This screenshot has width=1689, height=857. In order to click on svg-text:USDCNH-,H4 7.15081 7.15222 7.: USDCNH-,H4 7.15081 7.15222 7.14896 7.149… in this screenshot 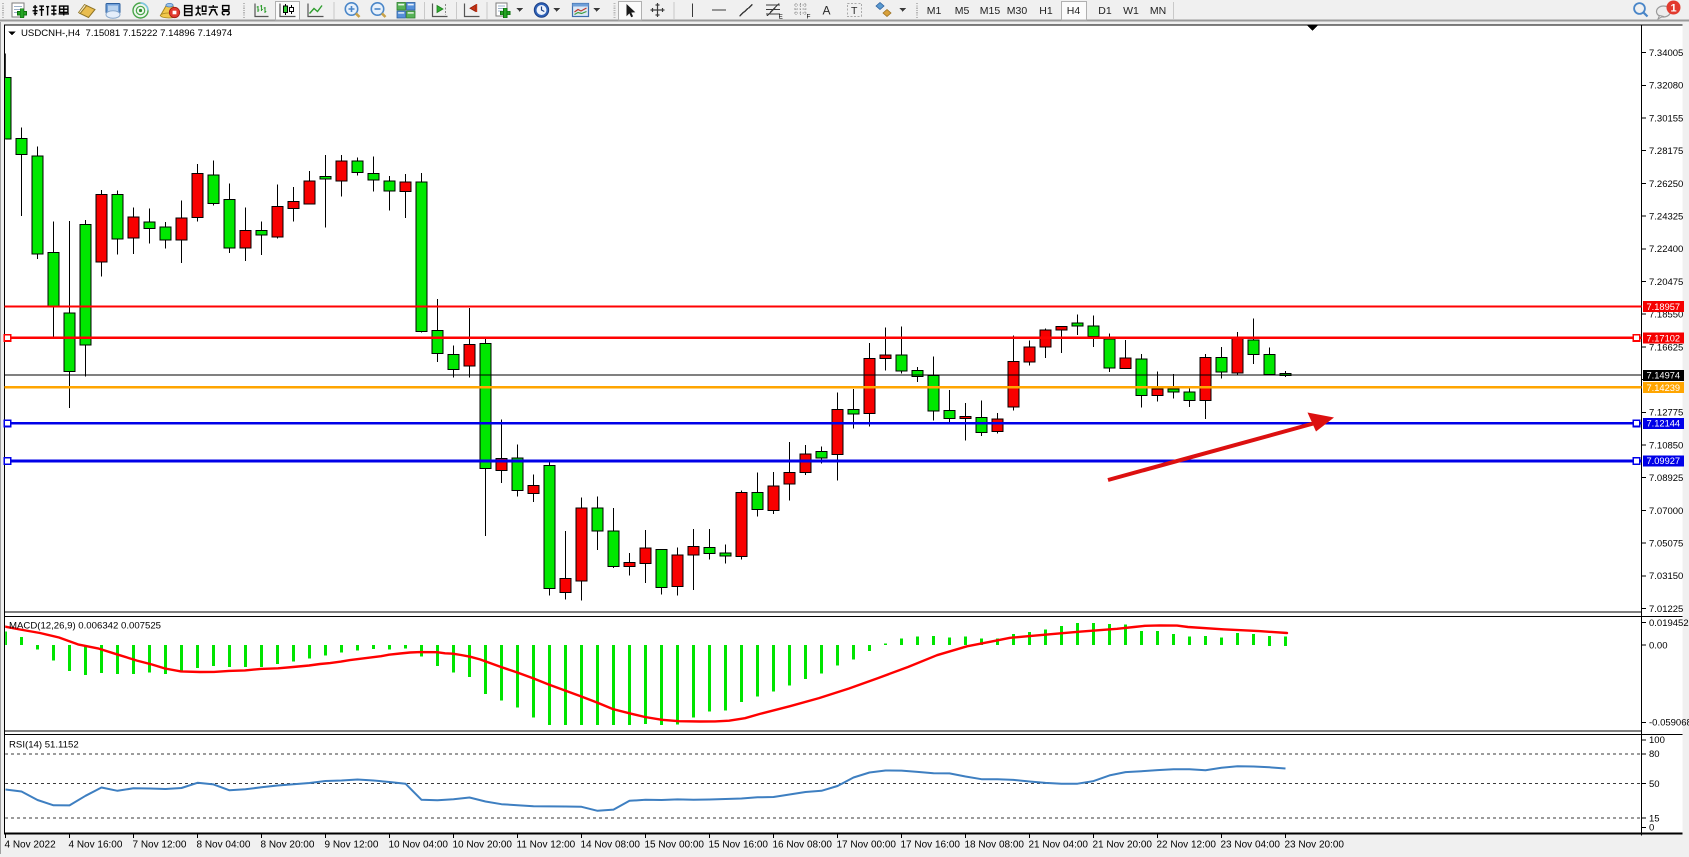, I will do `click(127, 33)`.